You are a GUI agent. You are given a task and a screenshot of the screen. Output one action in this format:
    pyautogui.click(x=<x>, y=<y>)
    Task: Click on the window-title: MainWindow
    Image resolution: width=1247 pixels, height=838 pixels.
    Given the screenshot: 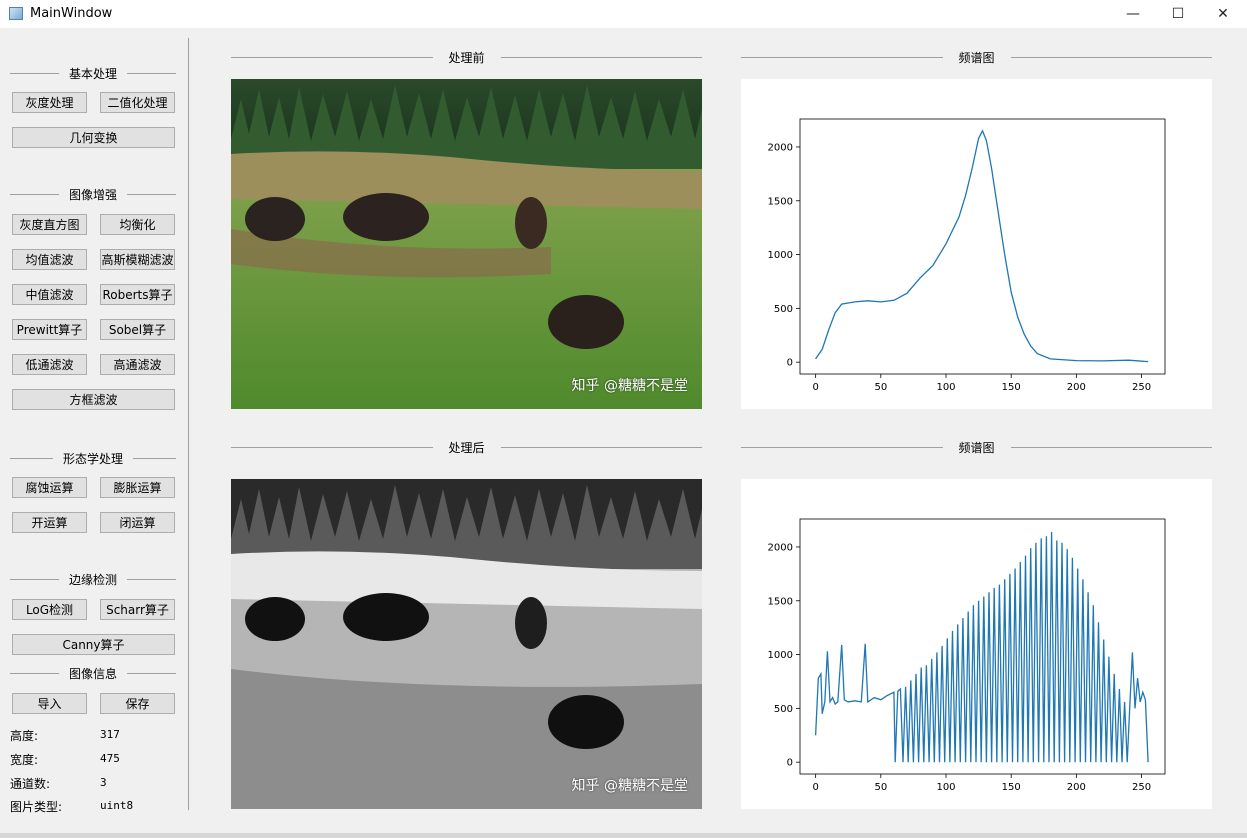 What is the action you would take?
    pyautogui.click(x=71, y=13)
    